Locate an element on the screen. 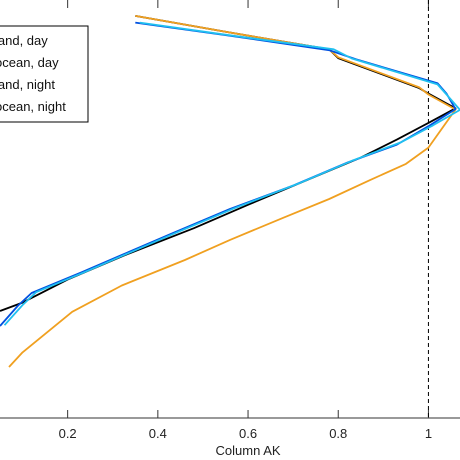 Image resolution: width=460 pixels, height=460 pixels. legend-entry-2: ocean, day is located at coordinates (29, 62).